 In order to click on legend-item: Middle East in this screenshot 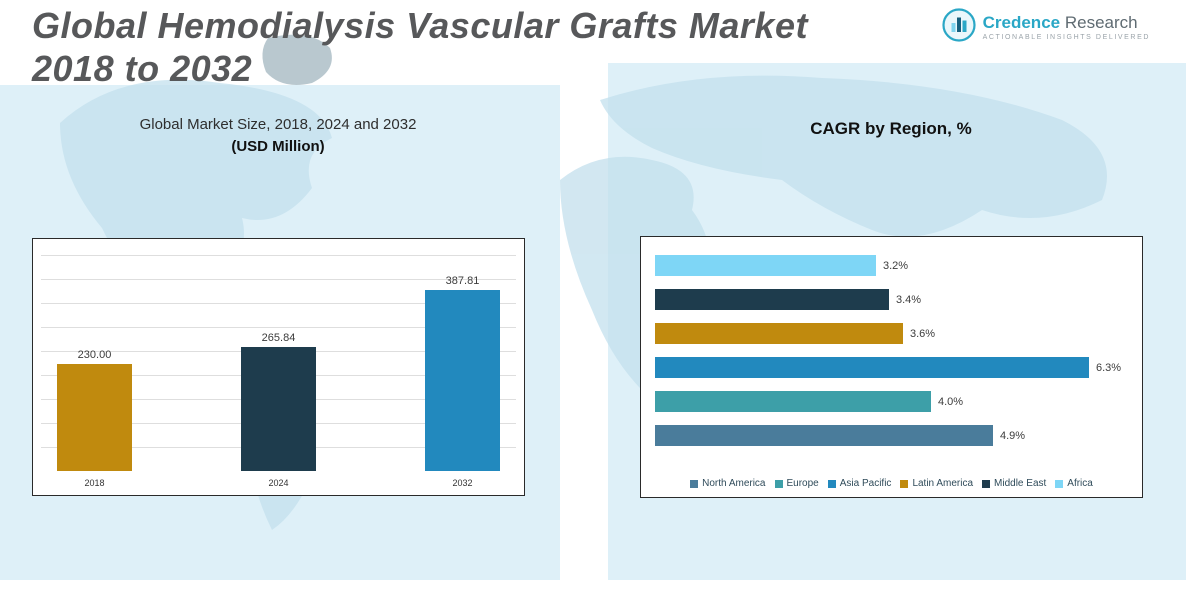, I will do `click(1014, 483)`.